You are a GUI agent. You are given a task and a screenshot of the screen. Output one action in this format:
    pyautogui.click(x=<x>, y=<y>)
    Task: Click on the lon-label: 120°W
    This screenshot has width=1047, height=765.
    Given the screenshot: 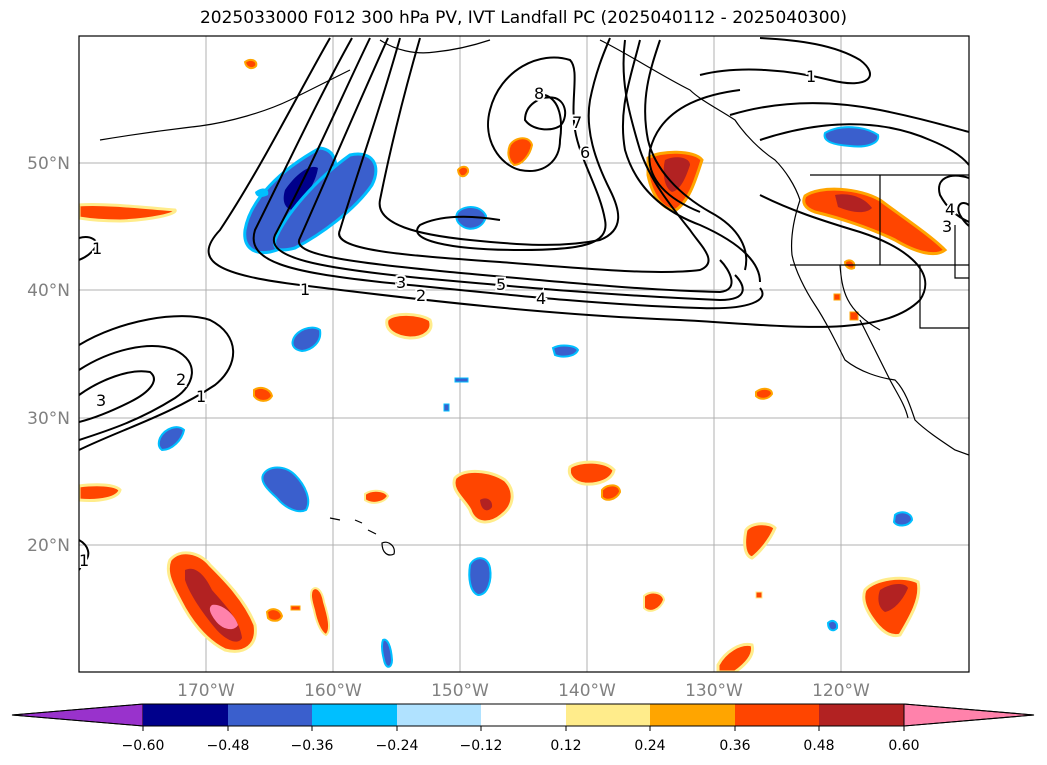 What is the action you would take?
    pyautogui.click(x=841, y=691)
    